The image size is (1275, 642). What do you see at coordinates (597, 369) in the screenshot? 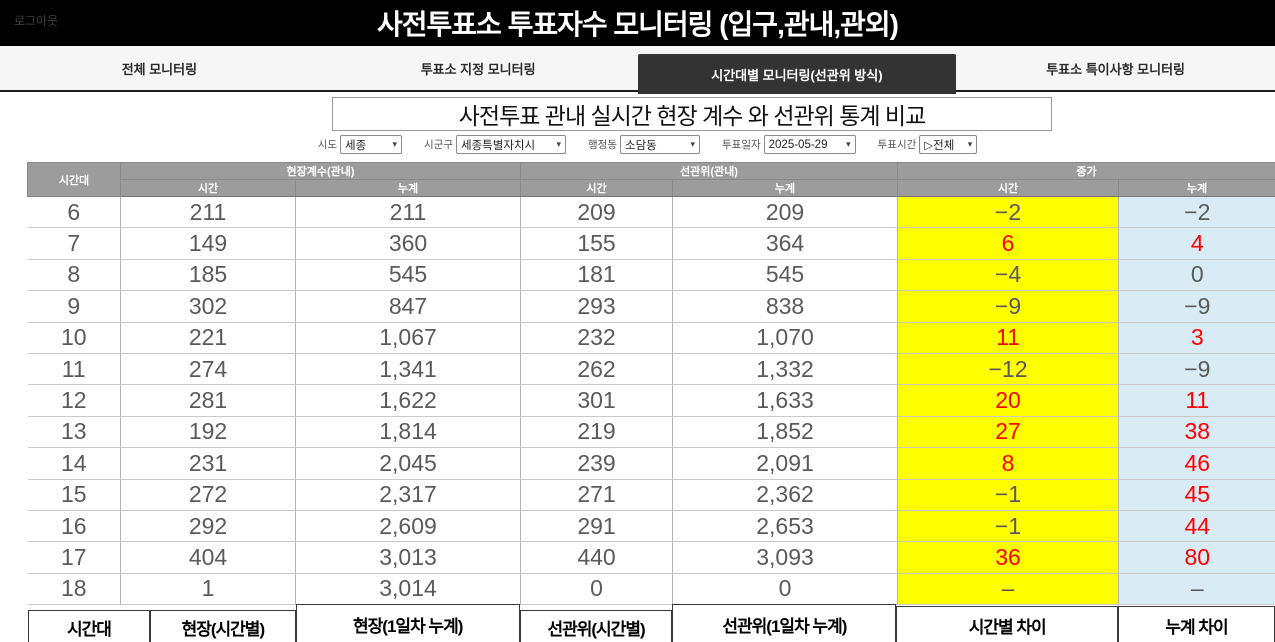
I see `nec-hour-cell: 262` at bounding box center [597, 369].